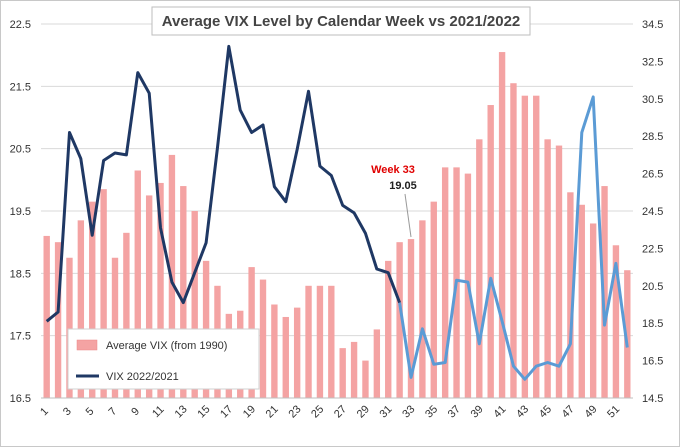 The height and width of the screenshot is (447, 680). What do you see at coordinates (386, 411) in the screenshot?
I see `x-tick-label: 31` at bounding box center [386, 411].